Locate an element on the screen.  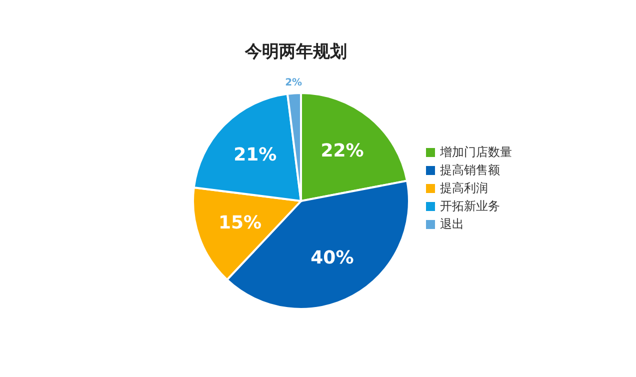
data-label: 21% is located at coordinates (255, 155).